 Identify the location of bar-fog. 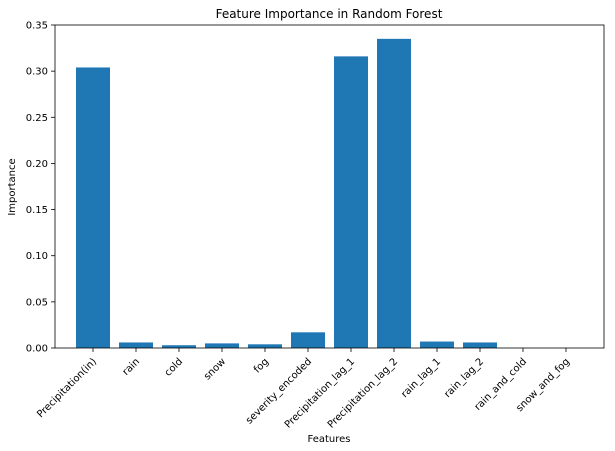
(265, 346).